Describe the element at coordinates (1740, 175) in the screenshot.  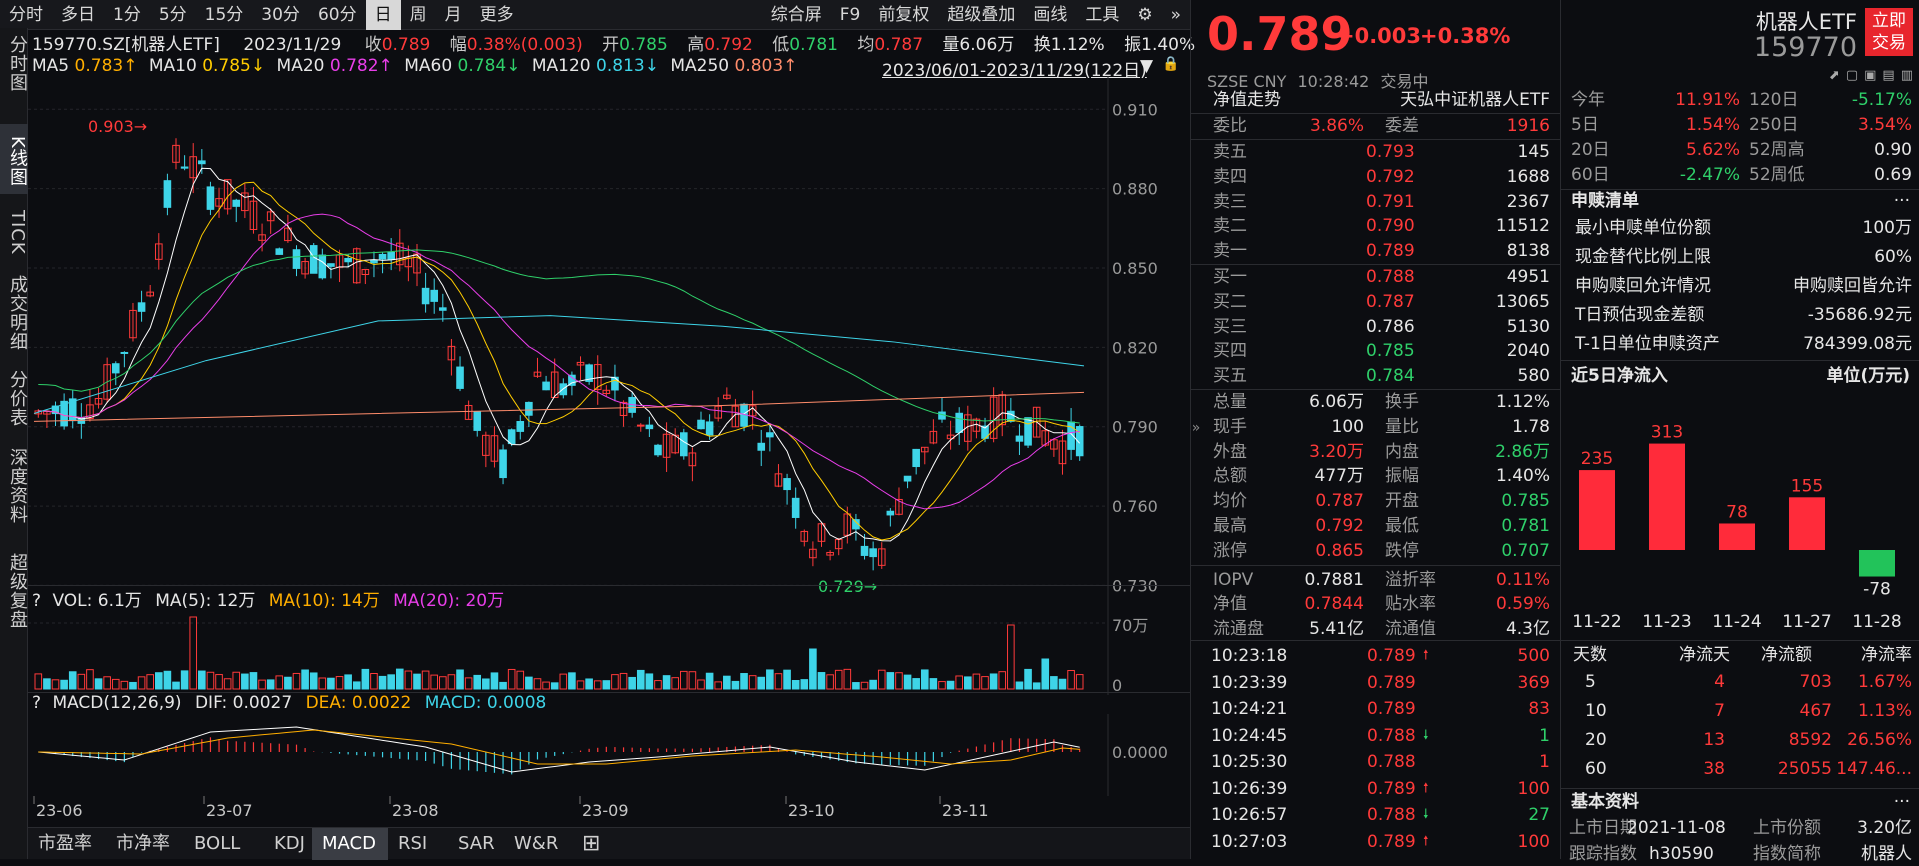
I see `perf-row: 60日 -2.47% 52周低 0.69` at that location.